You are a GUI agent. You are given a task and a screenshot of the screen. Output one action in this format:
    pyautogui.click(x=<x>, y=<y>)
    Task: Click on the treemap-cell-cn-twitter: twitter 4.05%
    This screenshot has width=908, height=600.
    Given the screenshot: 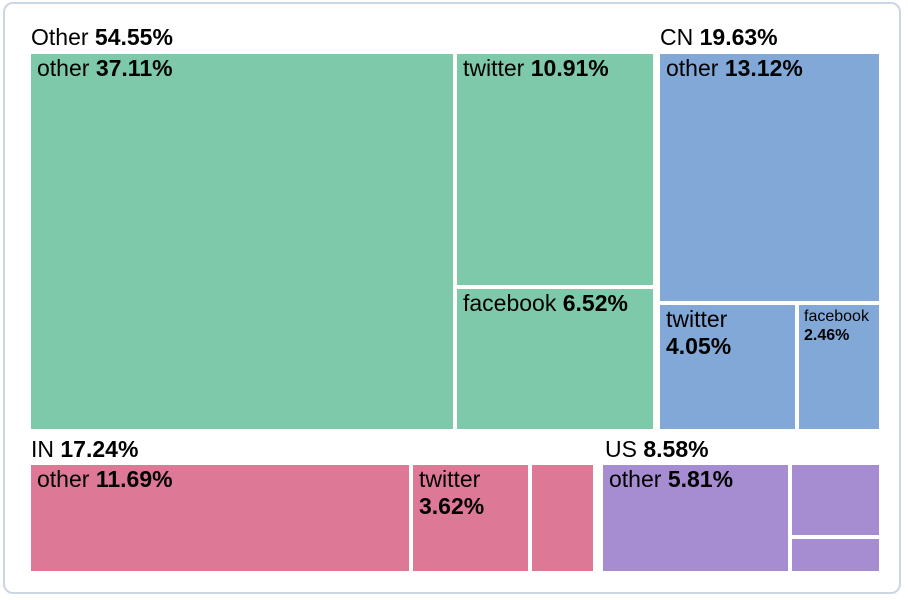 What is the action you would take?
    pyautogui.click(x=727, y=367)
    